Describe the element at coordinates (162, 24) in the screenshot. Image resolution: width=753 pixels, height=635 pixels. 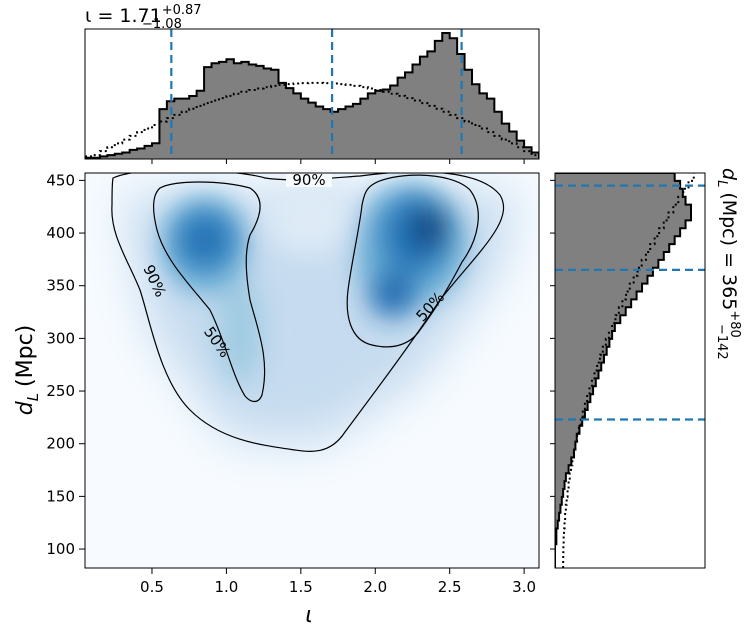
I see `x-summary-sub: −1.08` at that location.